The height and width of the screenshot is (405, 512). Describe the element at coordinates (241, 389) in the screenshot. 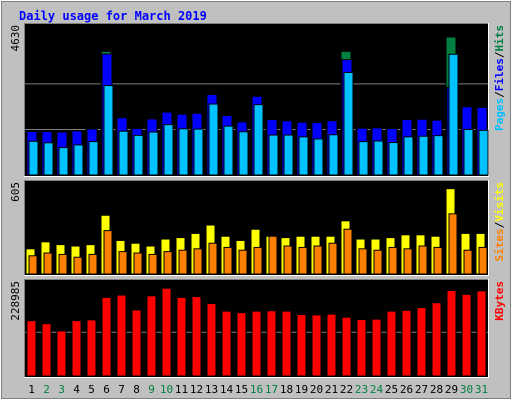

I see `x-tick-label-15: 15` at that location.